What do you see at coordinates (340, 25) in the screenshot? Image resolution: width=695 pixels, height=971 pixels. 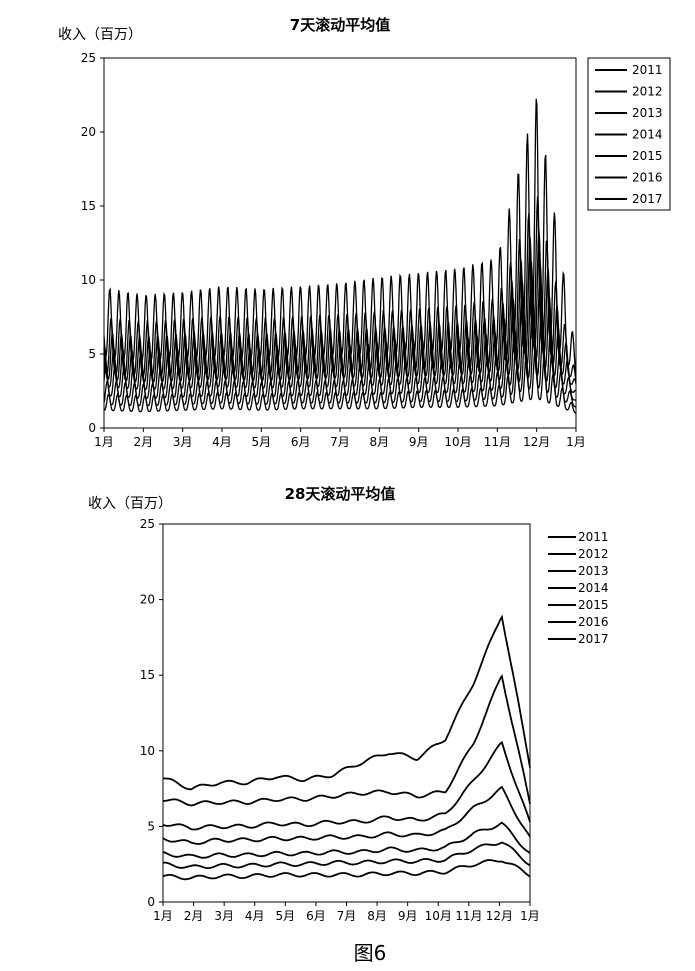 I see `chart-title: 7天滚动平均值` at bounding box center [340, 25].